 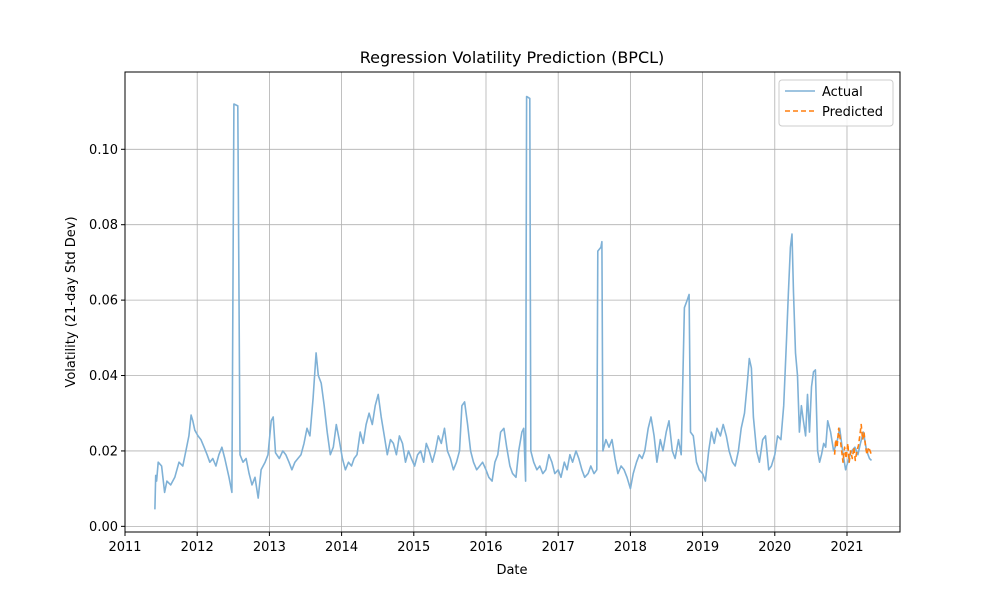 What do you see at coordinates (197, 547) in the screenshot?
I see `x-tick-label: 2012` at bounding box center [197, 547].